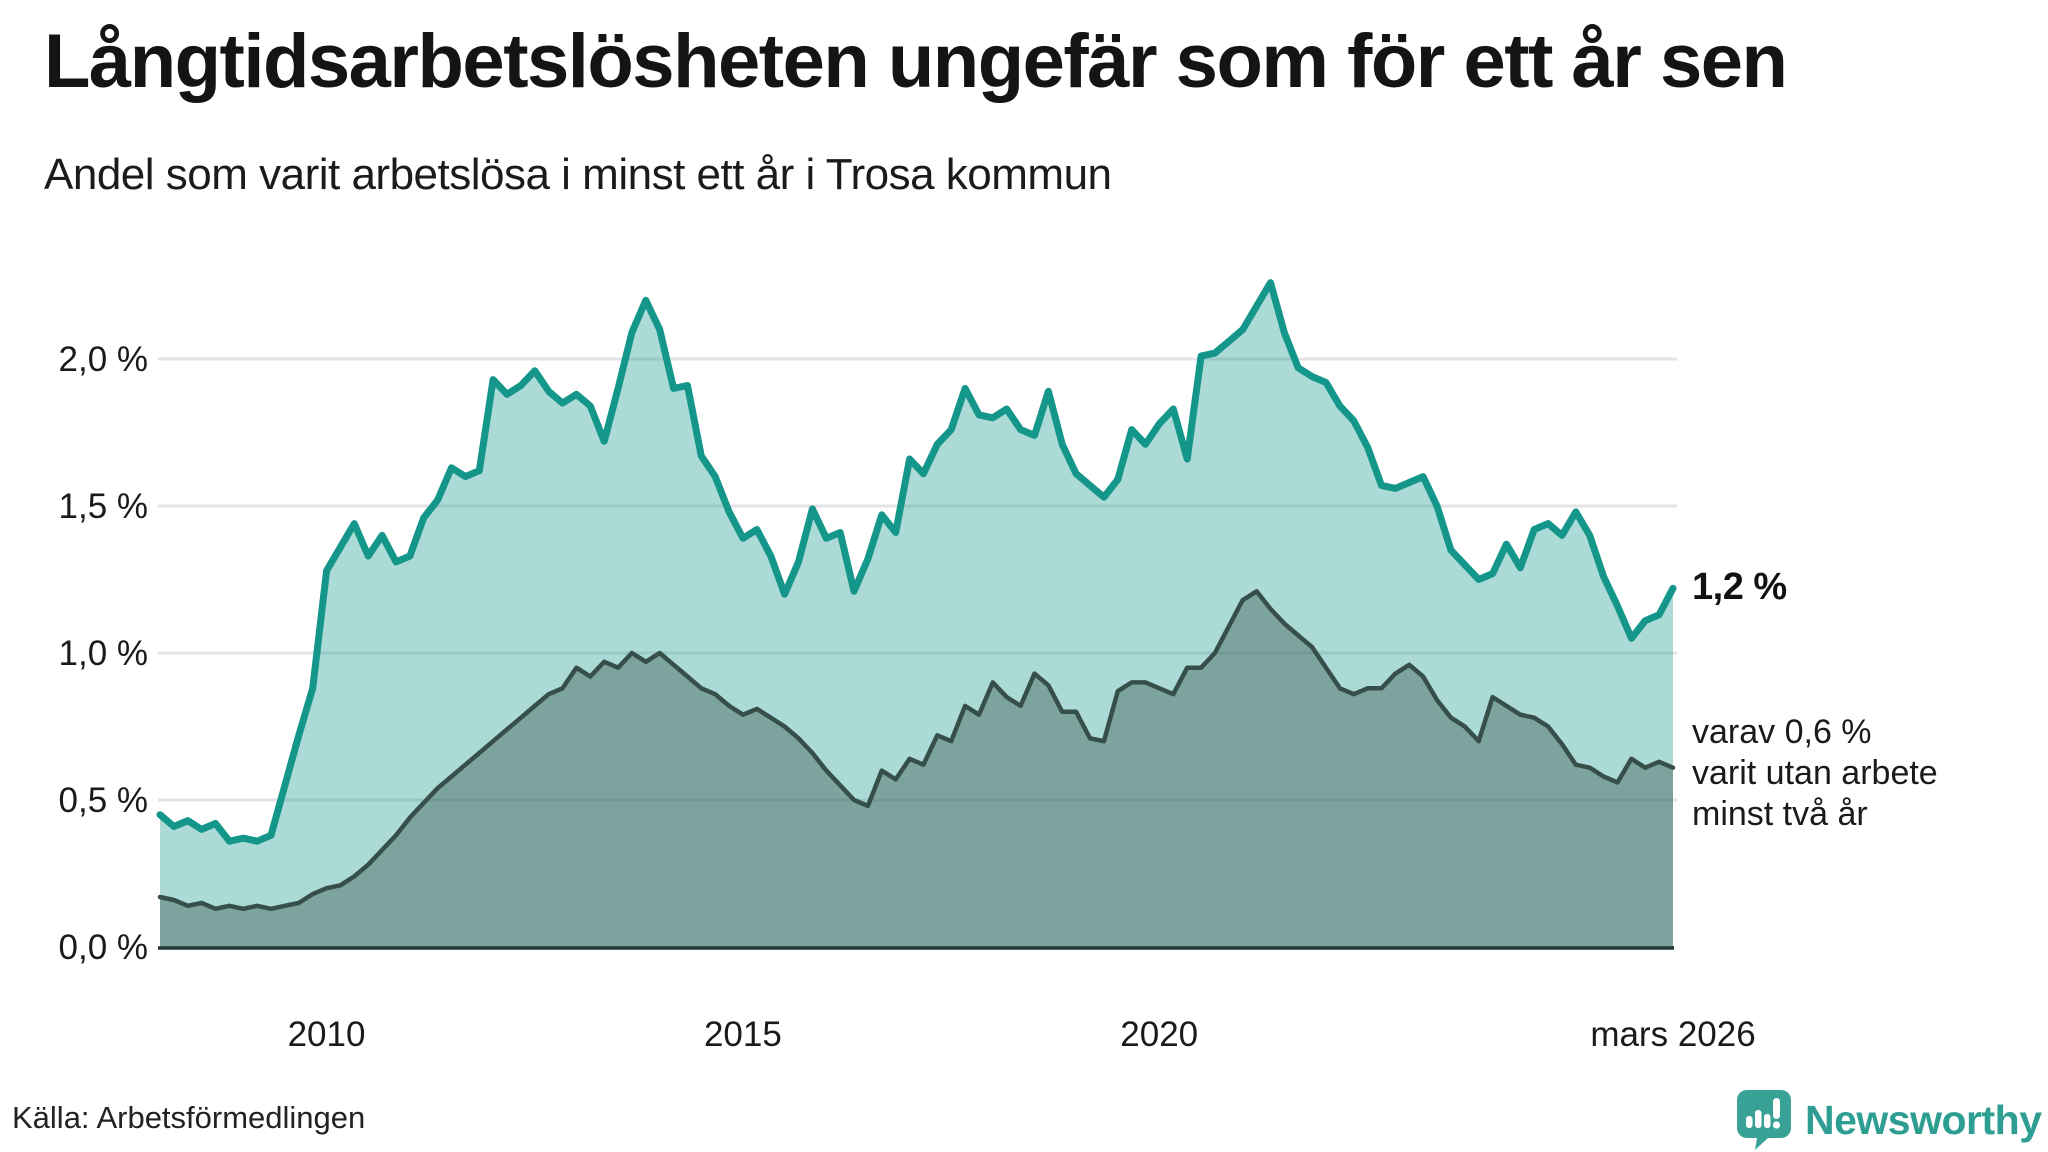 The image size is (2048, 1152). What do you see at coordinates (743, 1034) in the screenshot?
I see `svg-text: 2015` at bounding box center [743, 1034].